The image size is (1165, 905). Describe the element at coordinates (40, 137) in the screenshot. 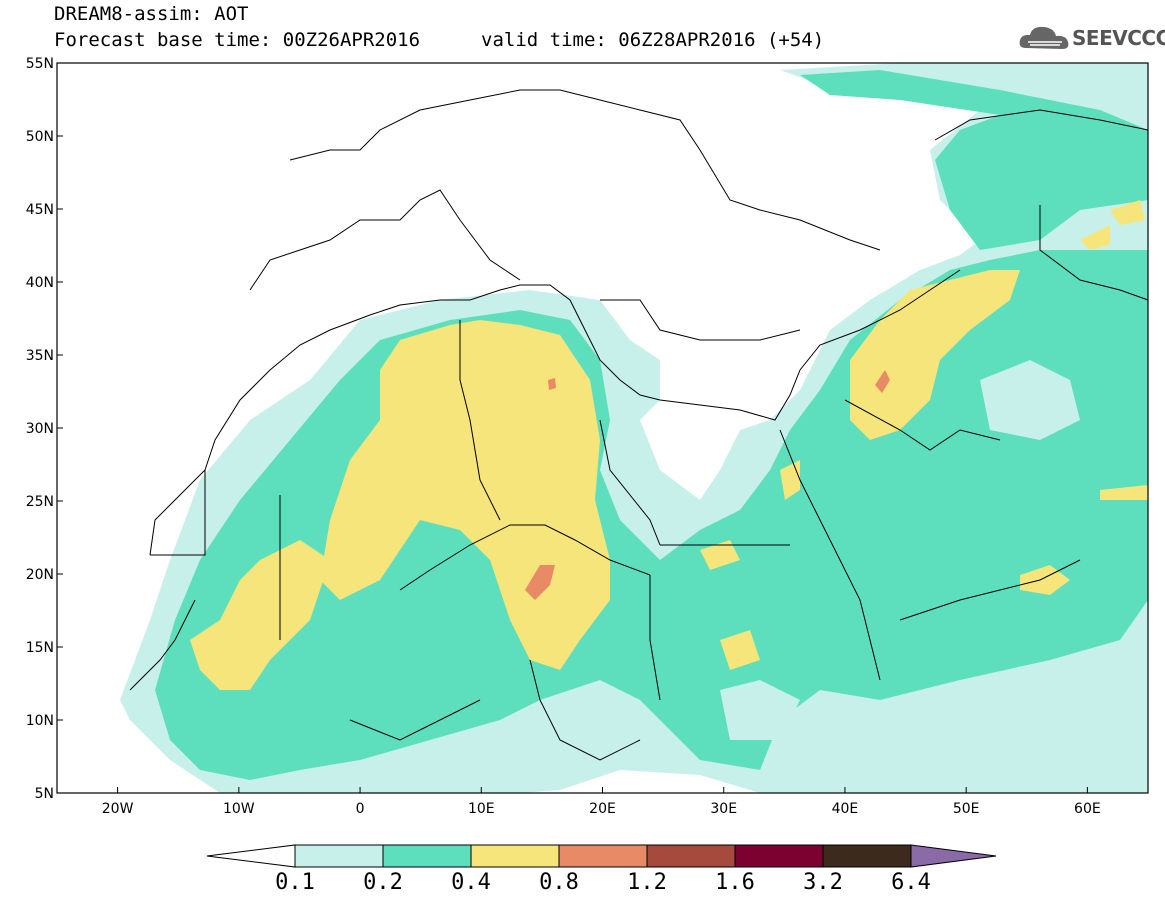

I see `lat-tick-label: 50N` at that location.